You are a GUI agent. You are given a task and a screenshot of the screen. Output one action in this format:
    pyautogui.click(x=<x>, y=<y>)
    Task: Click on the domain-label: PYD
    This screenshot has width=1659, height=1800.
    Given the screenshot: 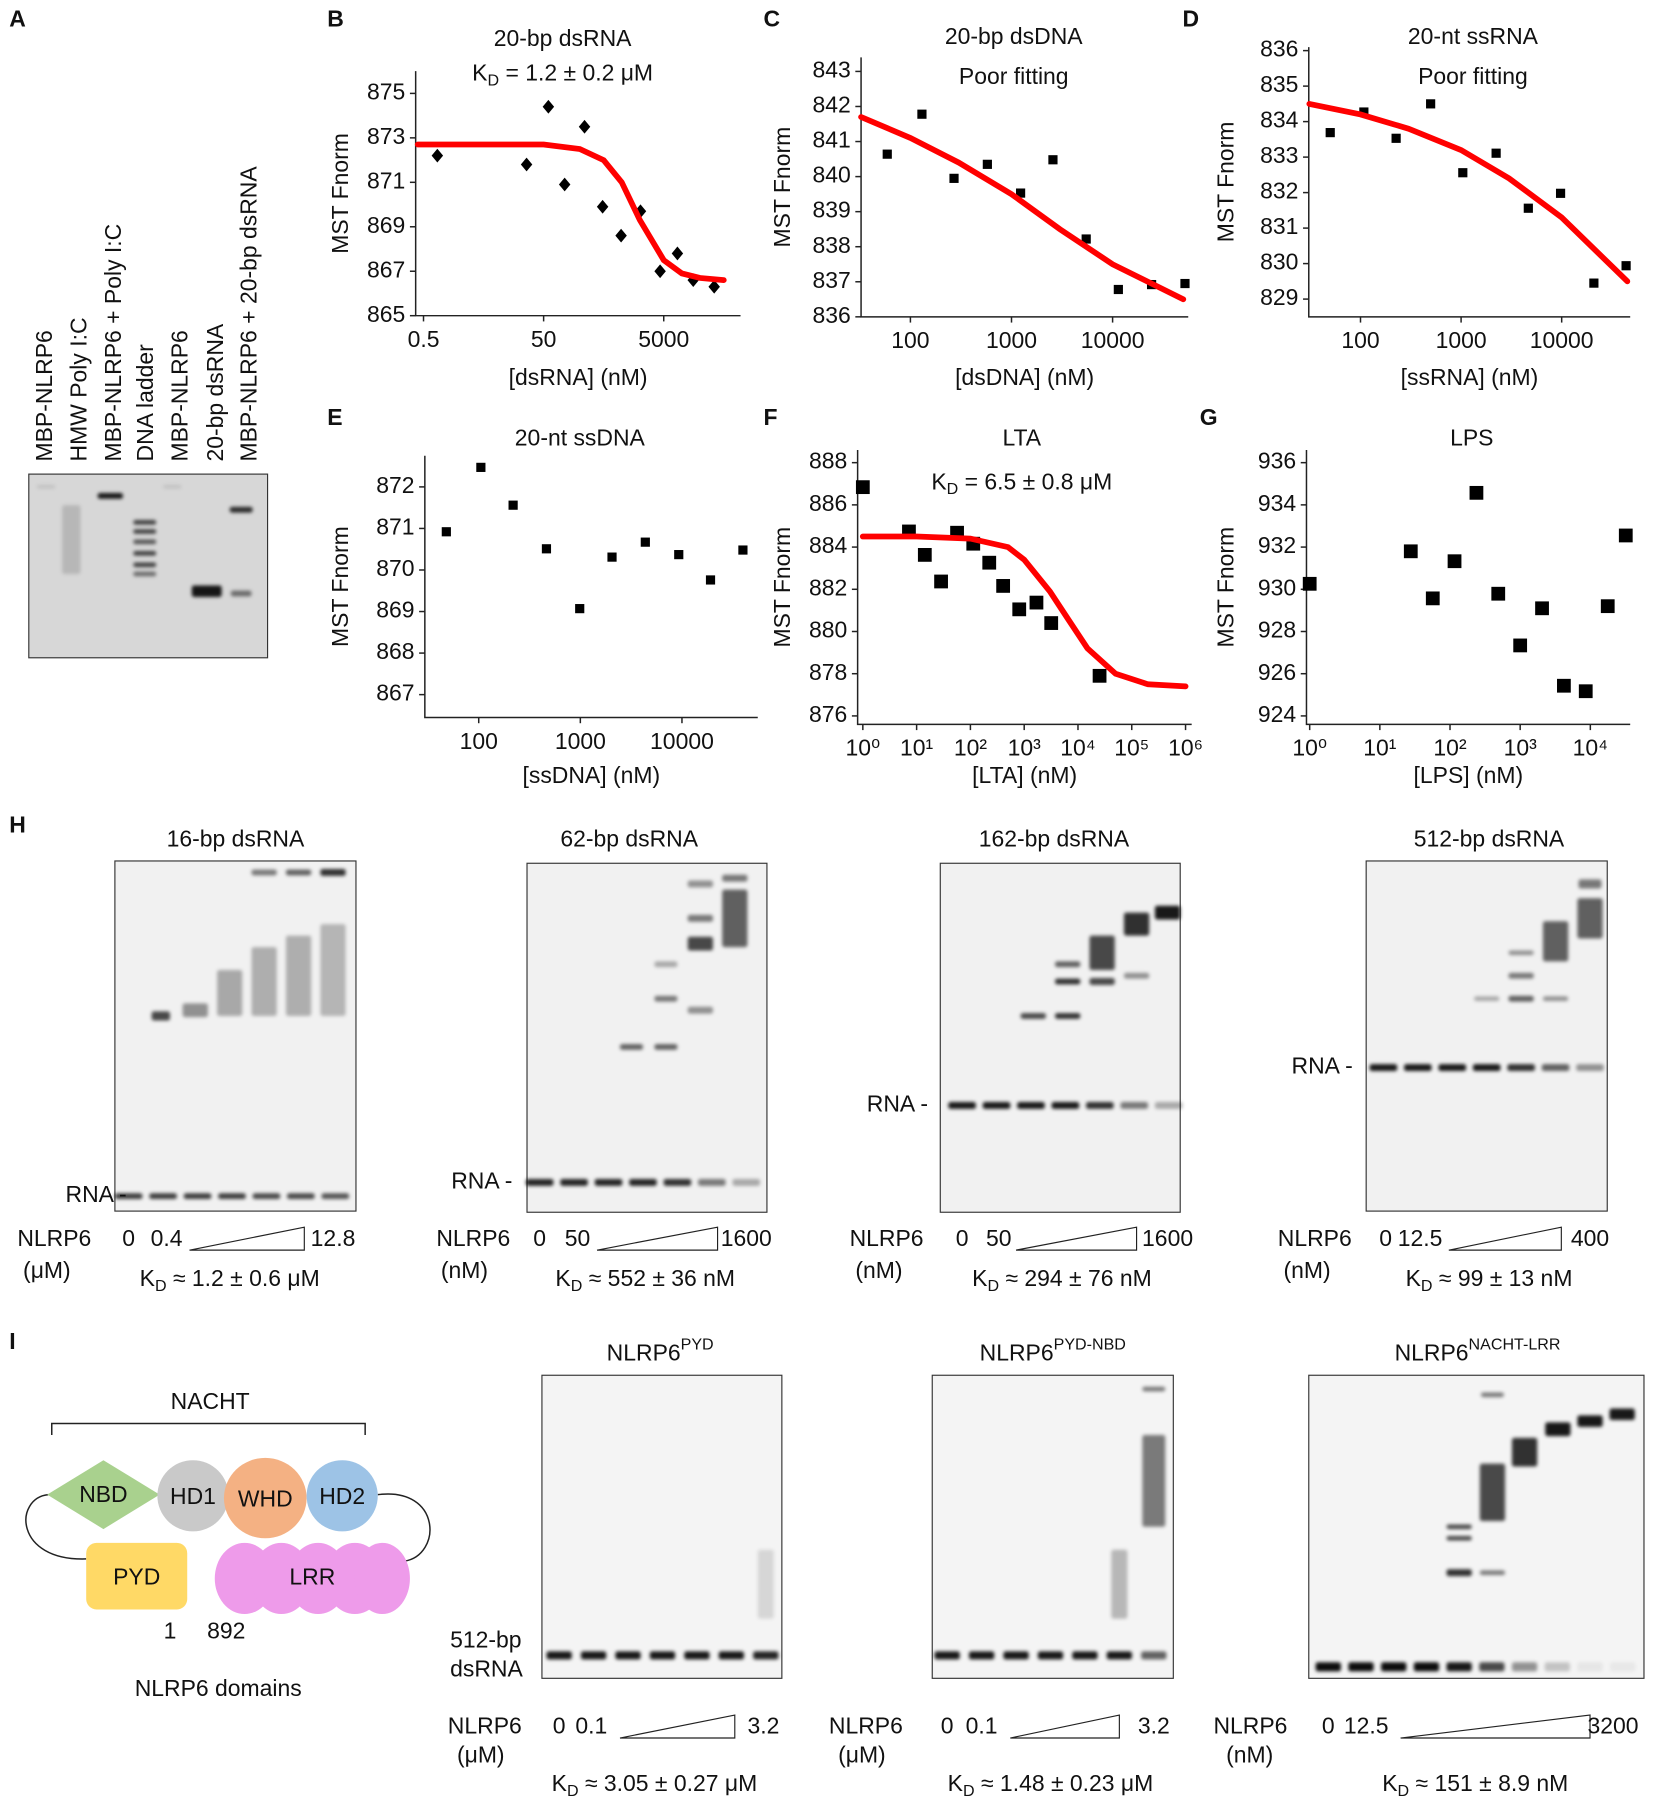 What is the action you would take?
    pyautogui.click(x=136, y=1577)
    